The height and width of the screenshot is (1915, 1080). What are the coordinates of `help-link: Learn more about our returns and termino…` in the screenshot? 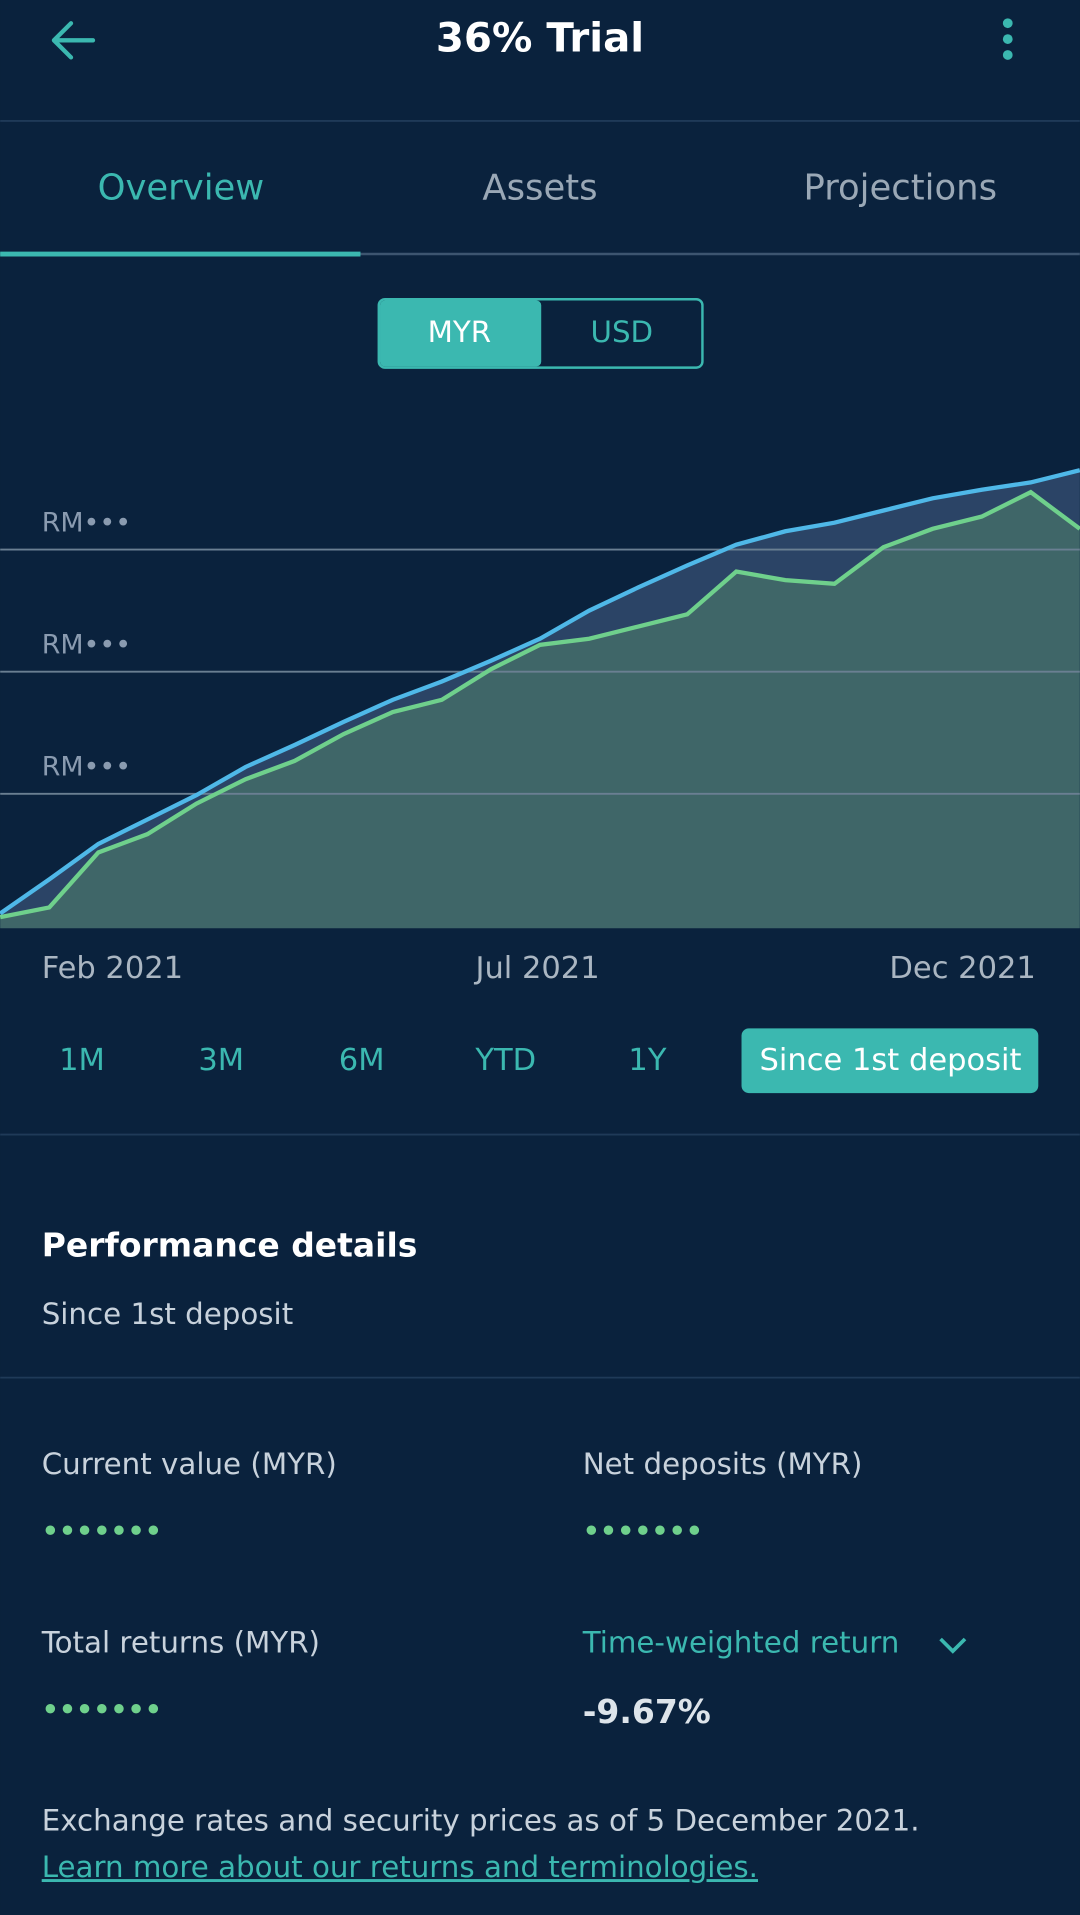 It's located at (400, 1867).